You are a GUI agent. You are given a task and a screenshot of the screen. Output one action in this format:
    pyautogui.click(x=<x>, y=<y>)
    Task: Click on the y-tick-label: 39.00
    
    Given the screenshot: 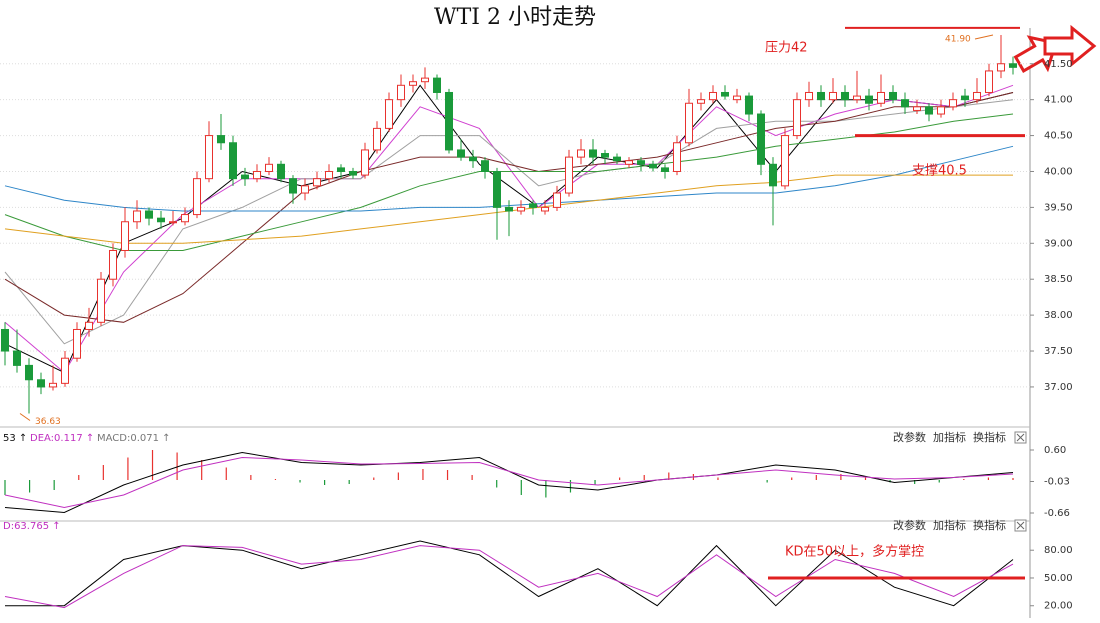 What is the action you would take?
    pyautogui.click(x=1058, y=243)
    